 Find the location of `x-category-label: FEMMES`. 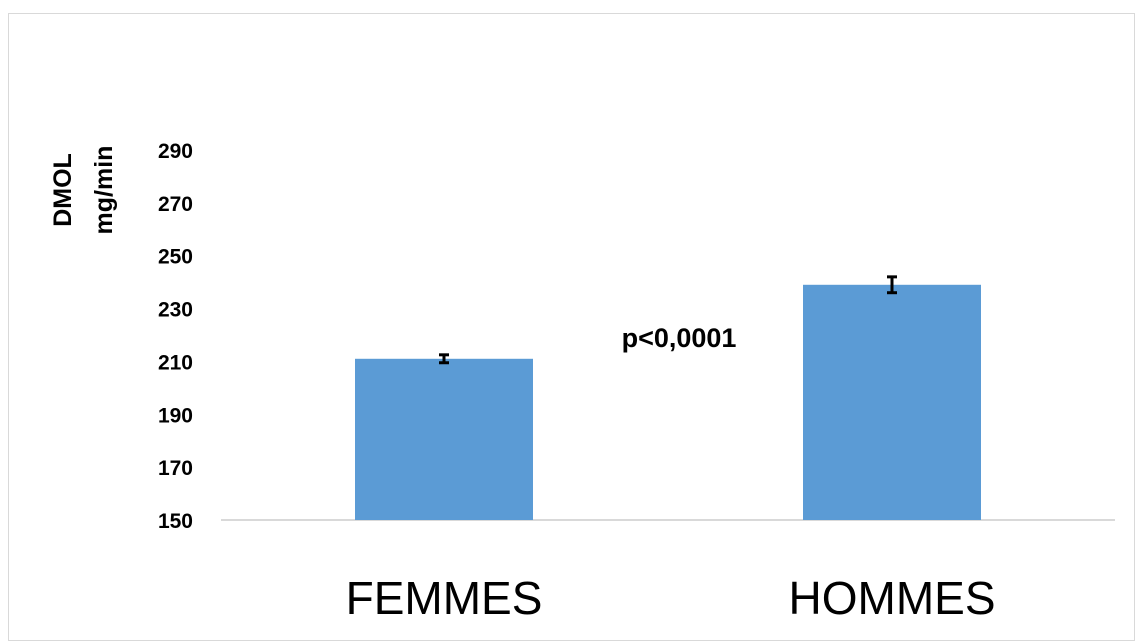

x-category-label: FEMMES is located at coordinates (444, 598).